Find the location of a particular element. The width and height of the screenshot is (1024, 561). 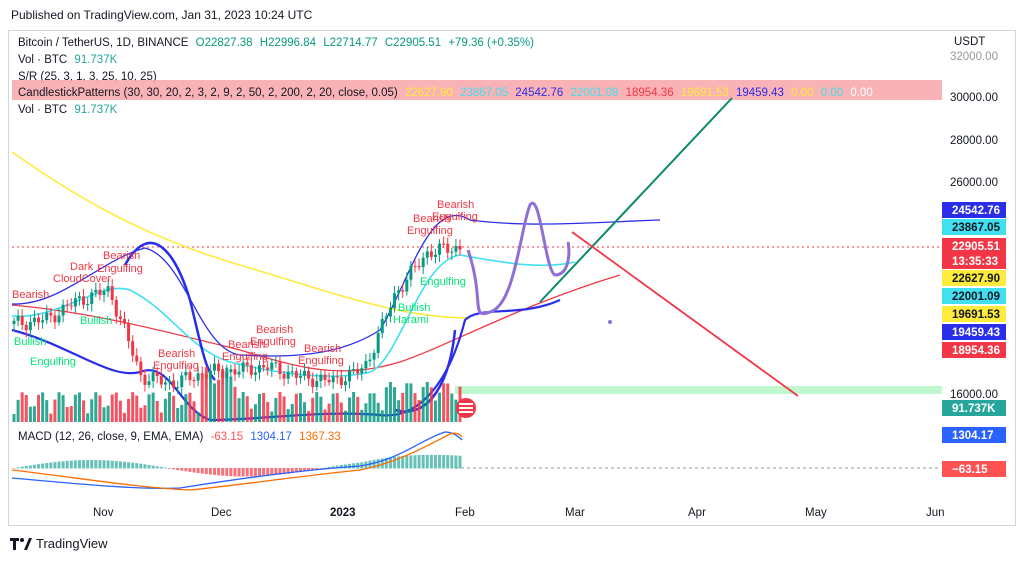

price-badge: 22627.90 is located at coordinates (974, 278).